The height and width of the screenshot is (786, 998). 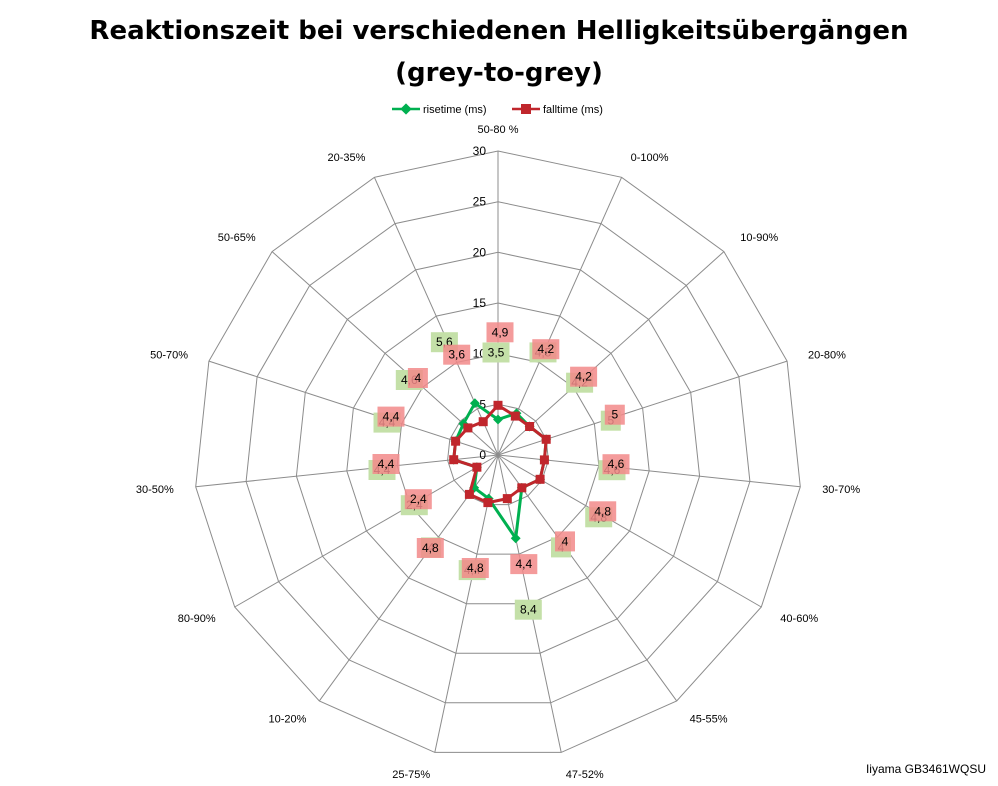 What do you see at coordinates (498, 130) in the screenshot?
I see `category-label-0: 50-80 %` at bounding box center [498, 130].